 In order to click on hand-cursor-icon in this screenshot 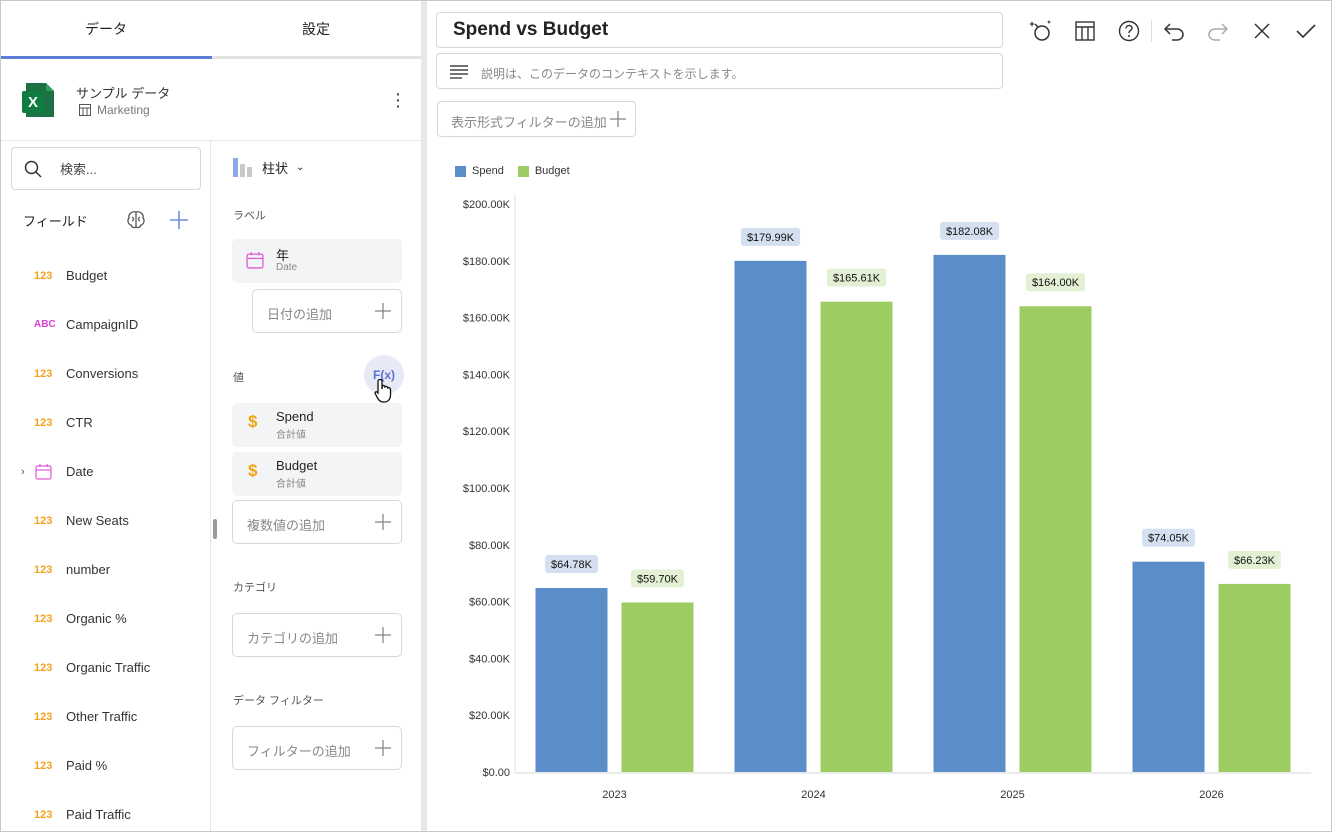, I will do `click(383, 390)`.